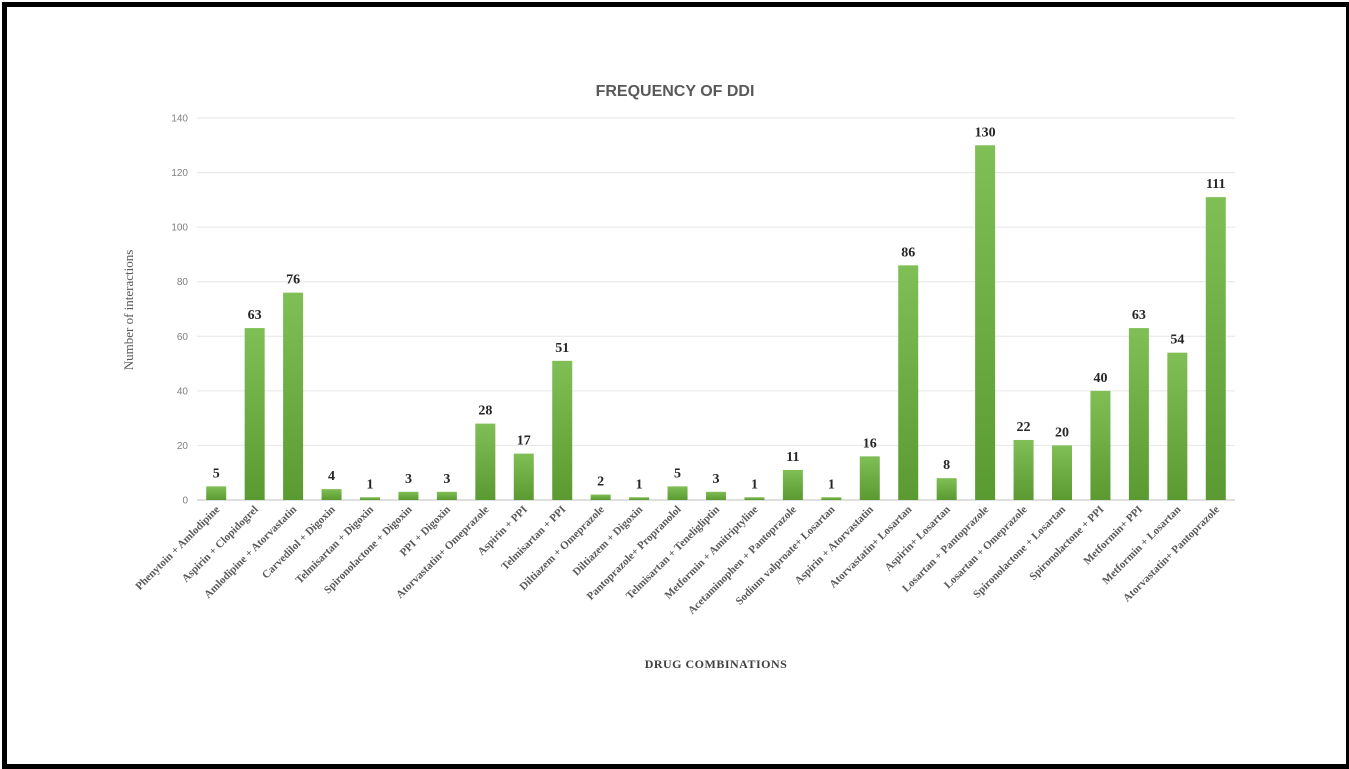 This screenshot has width=1349, height=769. Describe the element at coordinates (485, 411) in the screenshot. I see `data-label: 28` at that location.